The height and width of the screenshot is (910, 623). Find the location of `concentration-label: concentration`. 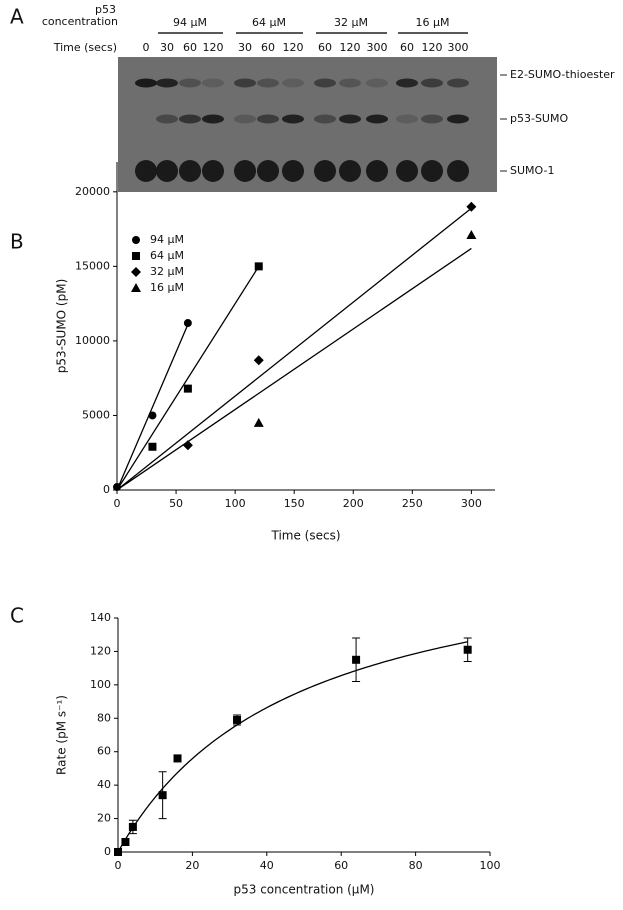

concentration-label: concentration is located at coordinates (80, 21).